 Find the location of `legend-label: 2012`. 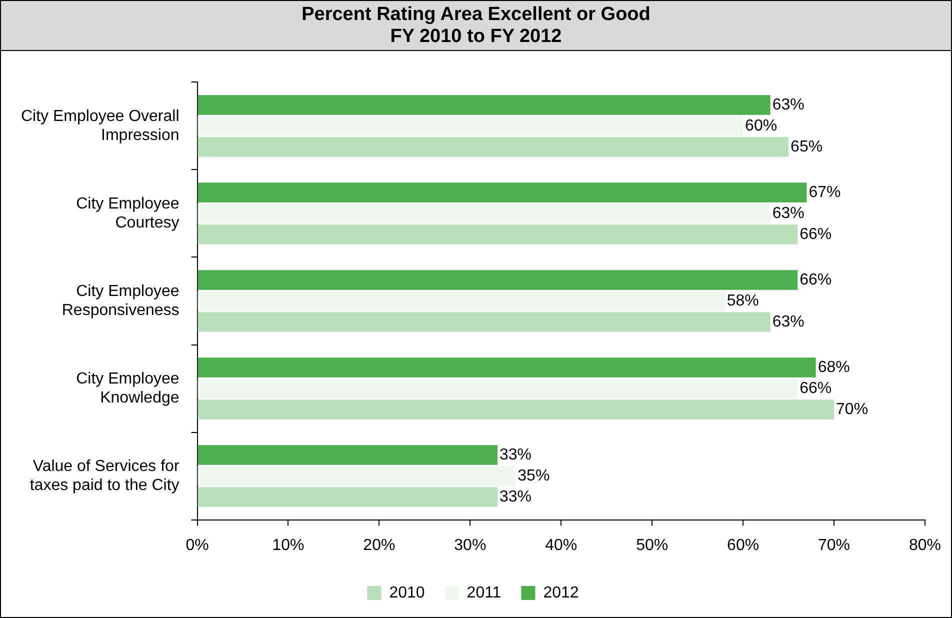

legend-label: 2012 is located at coordinates (561, 593).